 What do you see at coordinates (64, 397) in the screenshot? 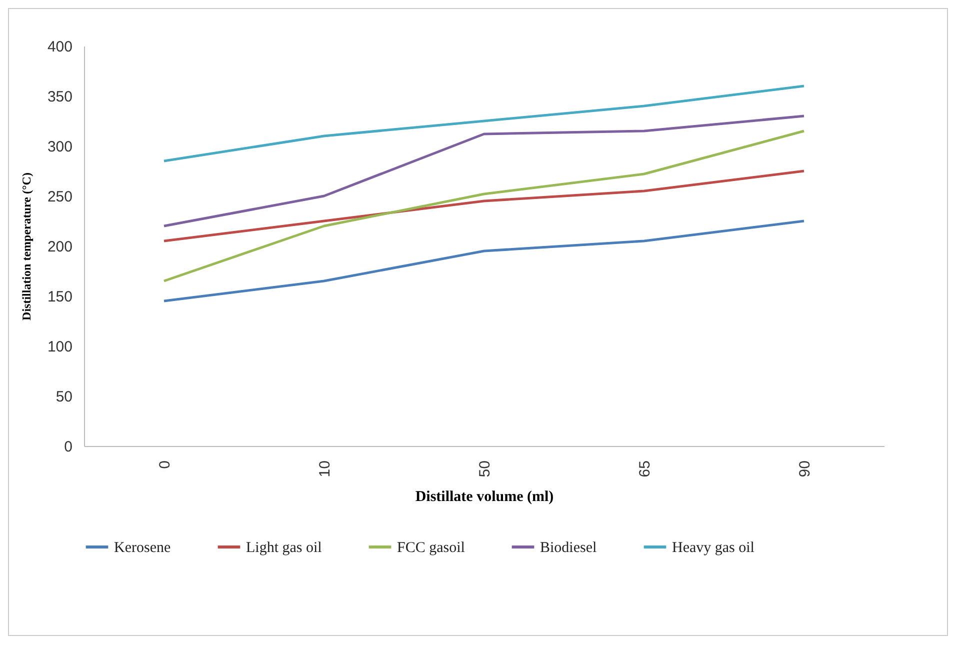
I see `y-tick-label: 50` at bounding box center [64, 397].